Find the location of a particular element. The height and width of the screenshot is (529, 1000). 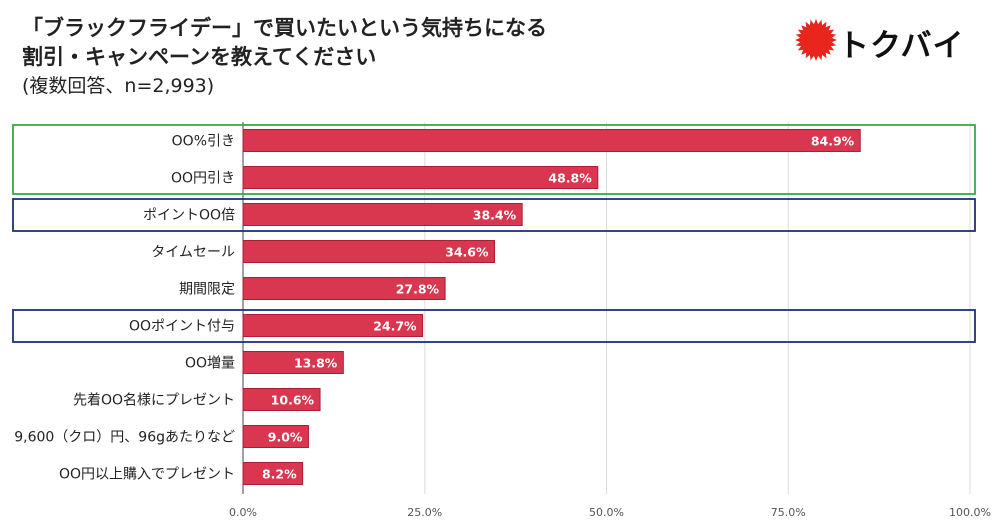

category-label: 先着OO名様にプレゼント is located at coordinates (154, 401).